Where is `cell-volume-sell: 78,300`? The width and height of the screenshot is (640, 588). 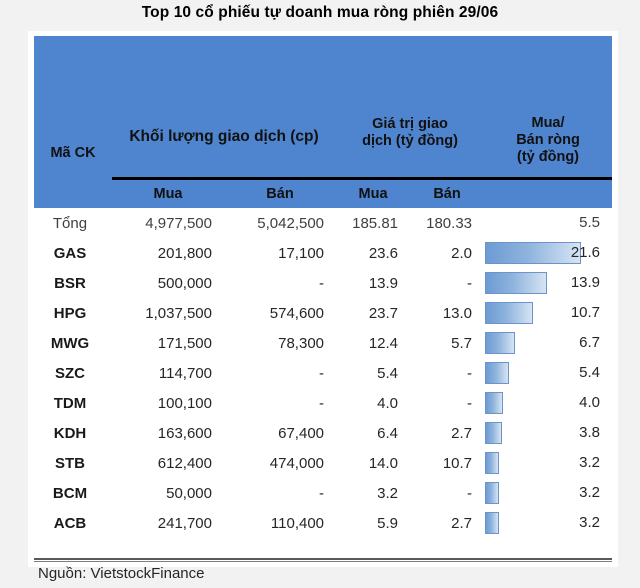
cell-volume-sell: 78,300 is located at coordinates (280, 343).